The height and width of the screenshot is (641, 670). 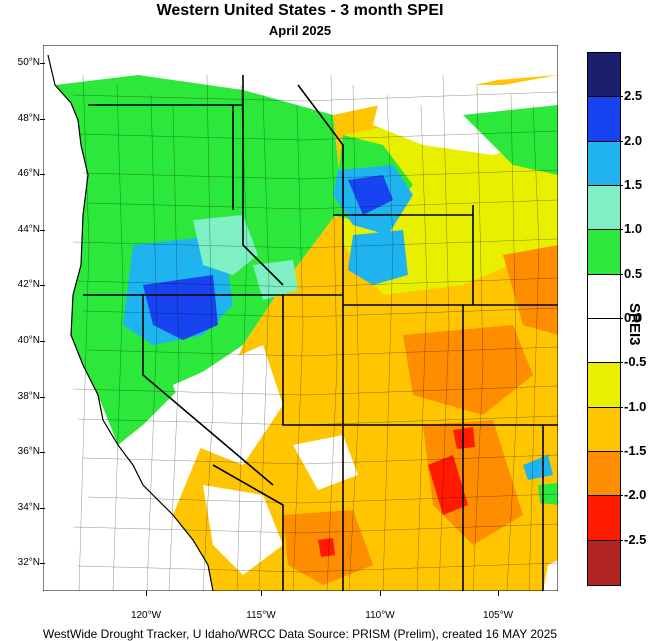 I want to click on colorbar-label: 2.0, so click(x=633, y=140).